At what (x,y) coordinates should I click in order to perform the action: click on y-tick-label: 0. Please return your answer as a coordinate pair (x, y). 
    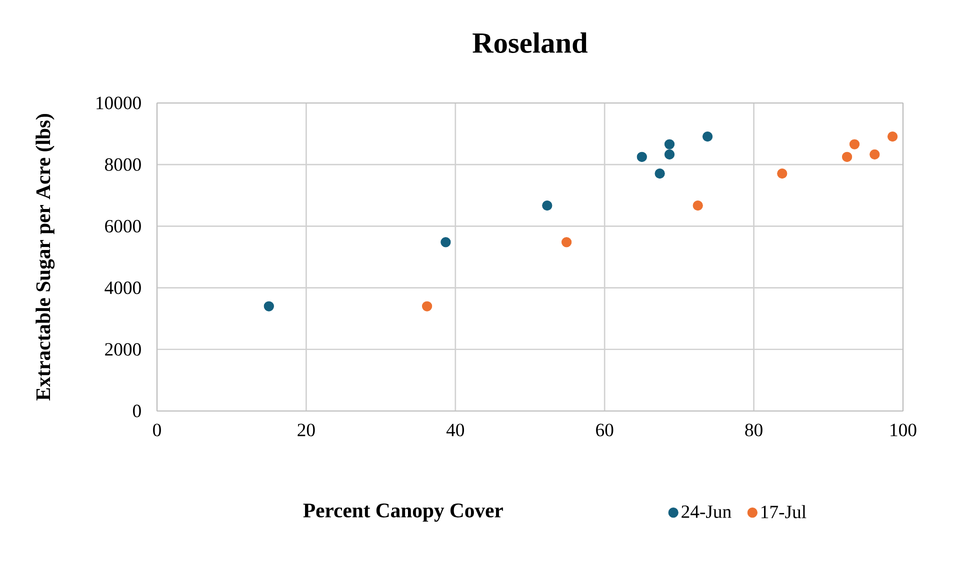
    Looking at the image, I should click on (137, 411).